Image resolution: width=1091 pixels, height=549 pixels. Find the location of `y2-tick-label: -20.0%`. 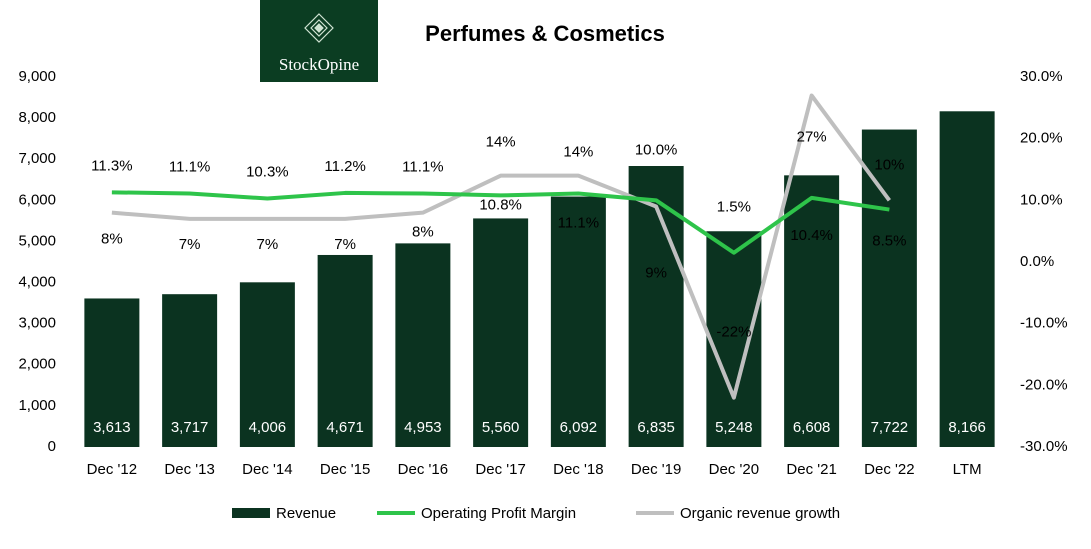

y2-tick-label: -20.0% is located at coordinates (1044, 384).